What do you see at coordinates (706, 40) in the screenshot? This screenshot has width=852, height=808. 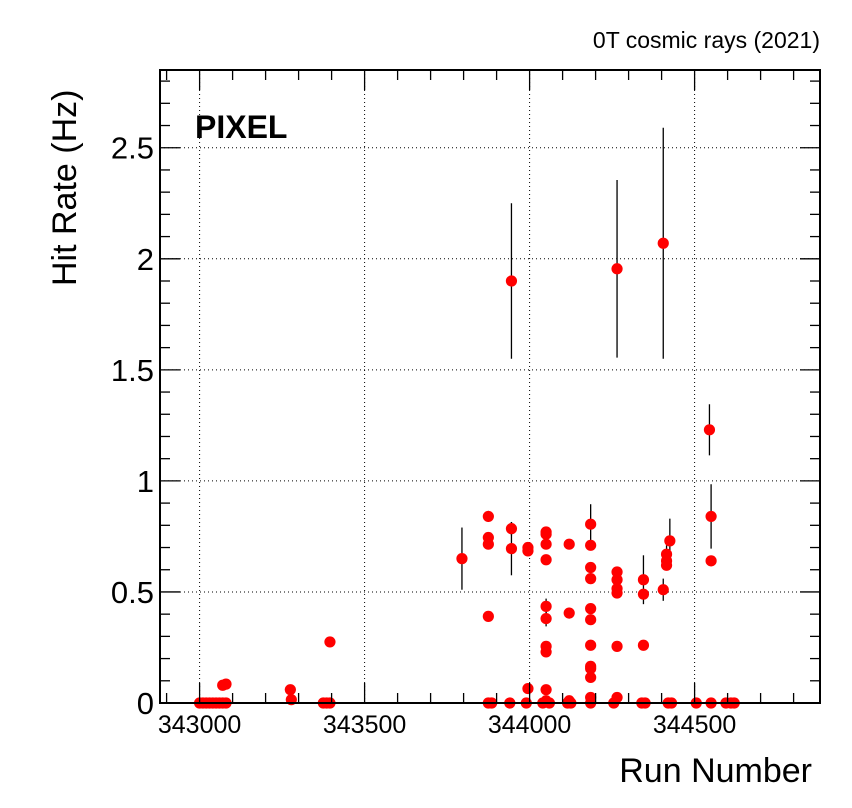 I see `chart-title: 0T cosmic rays (2021)` at bounding box center [706, 40].